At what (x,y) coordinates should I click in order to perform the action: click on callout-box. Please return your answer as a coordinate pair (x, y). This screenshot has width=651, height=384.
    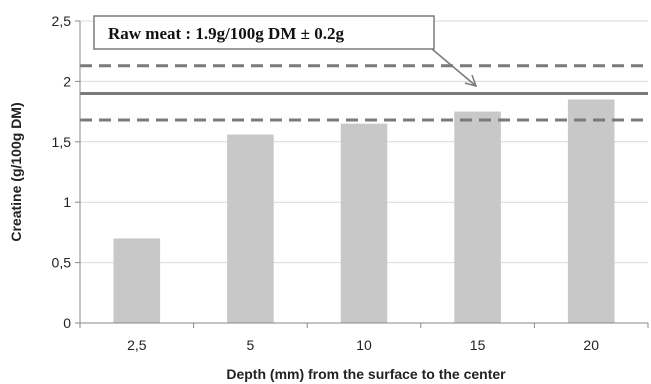
    Looking at the image, I should click on (264, 32).